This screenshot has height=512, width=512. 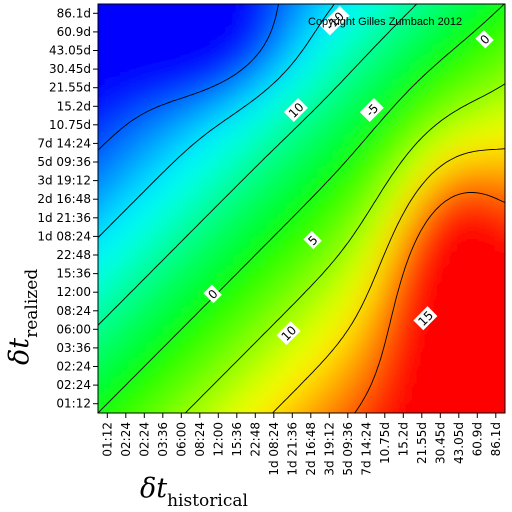 I want to click on x-tick-label: 5d 09:36, so click(x=348, y=449).